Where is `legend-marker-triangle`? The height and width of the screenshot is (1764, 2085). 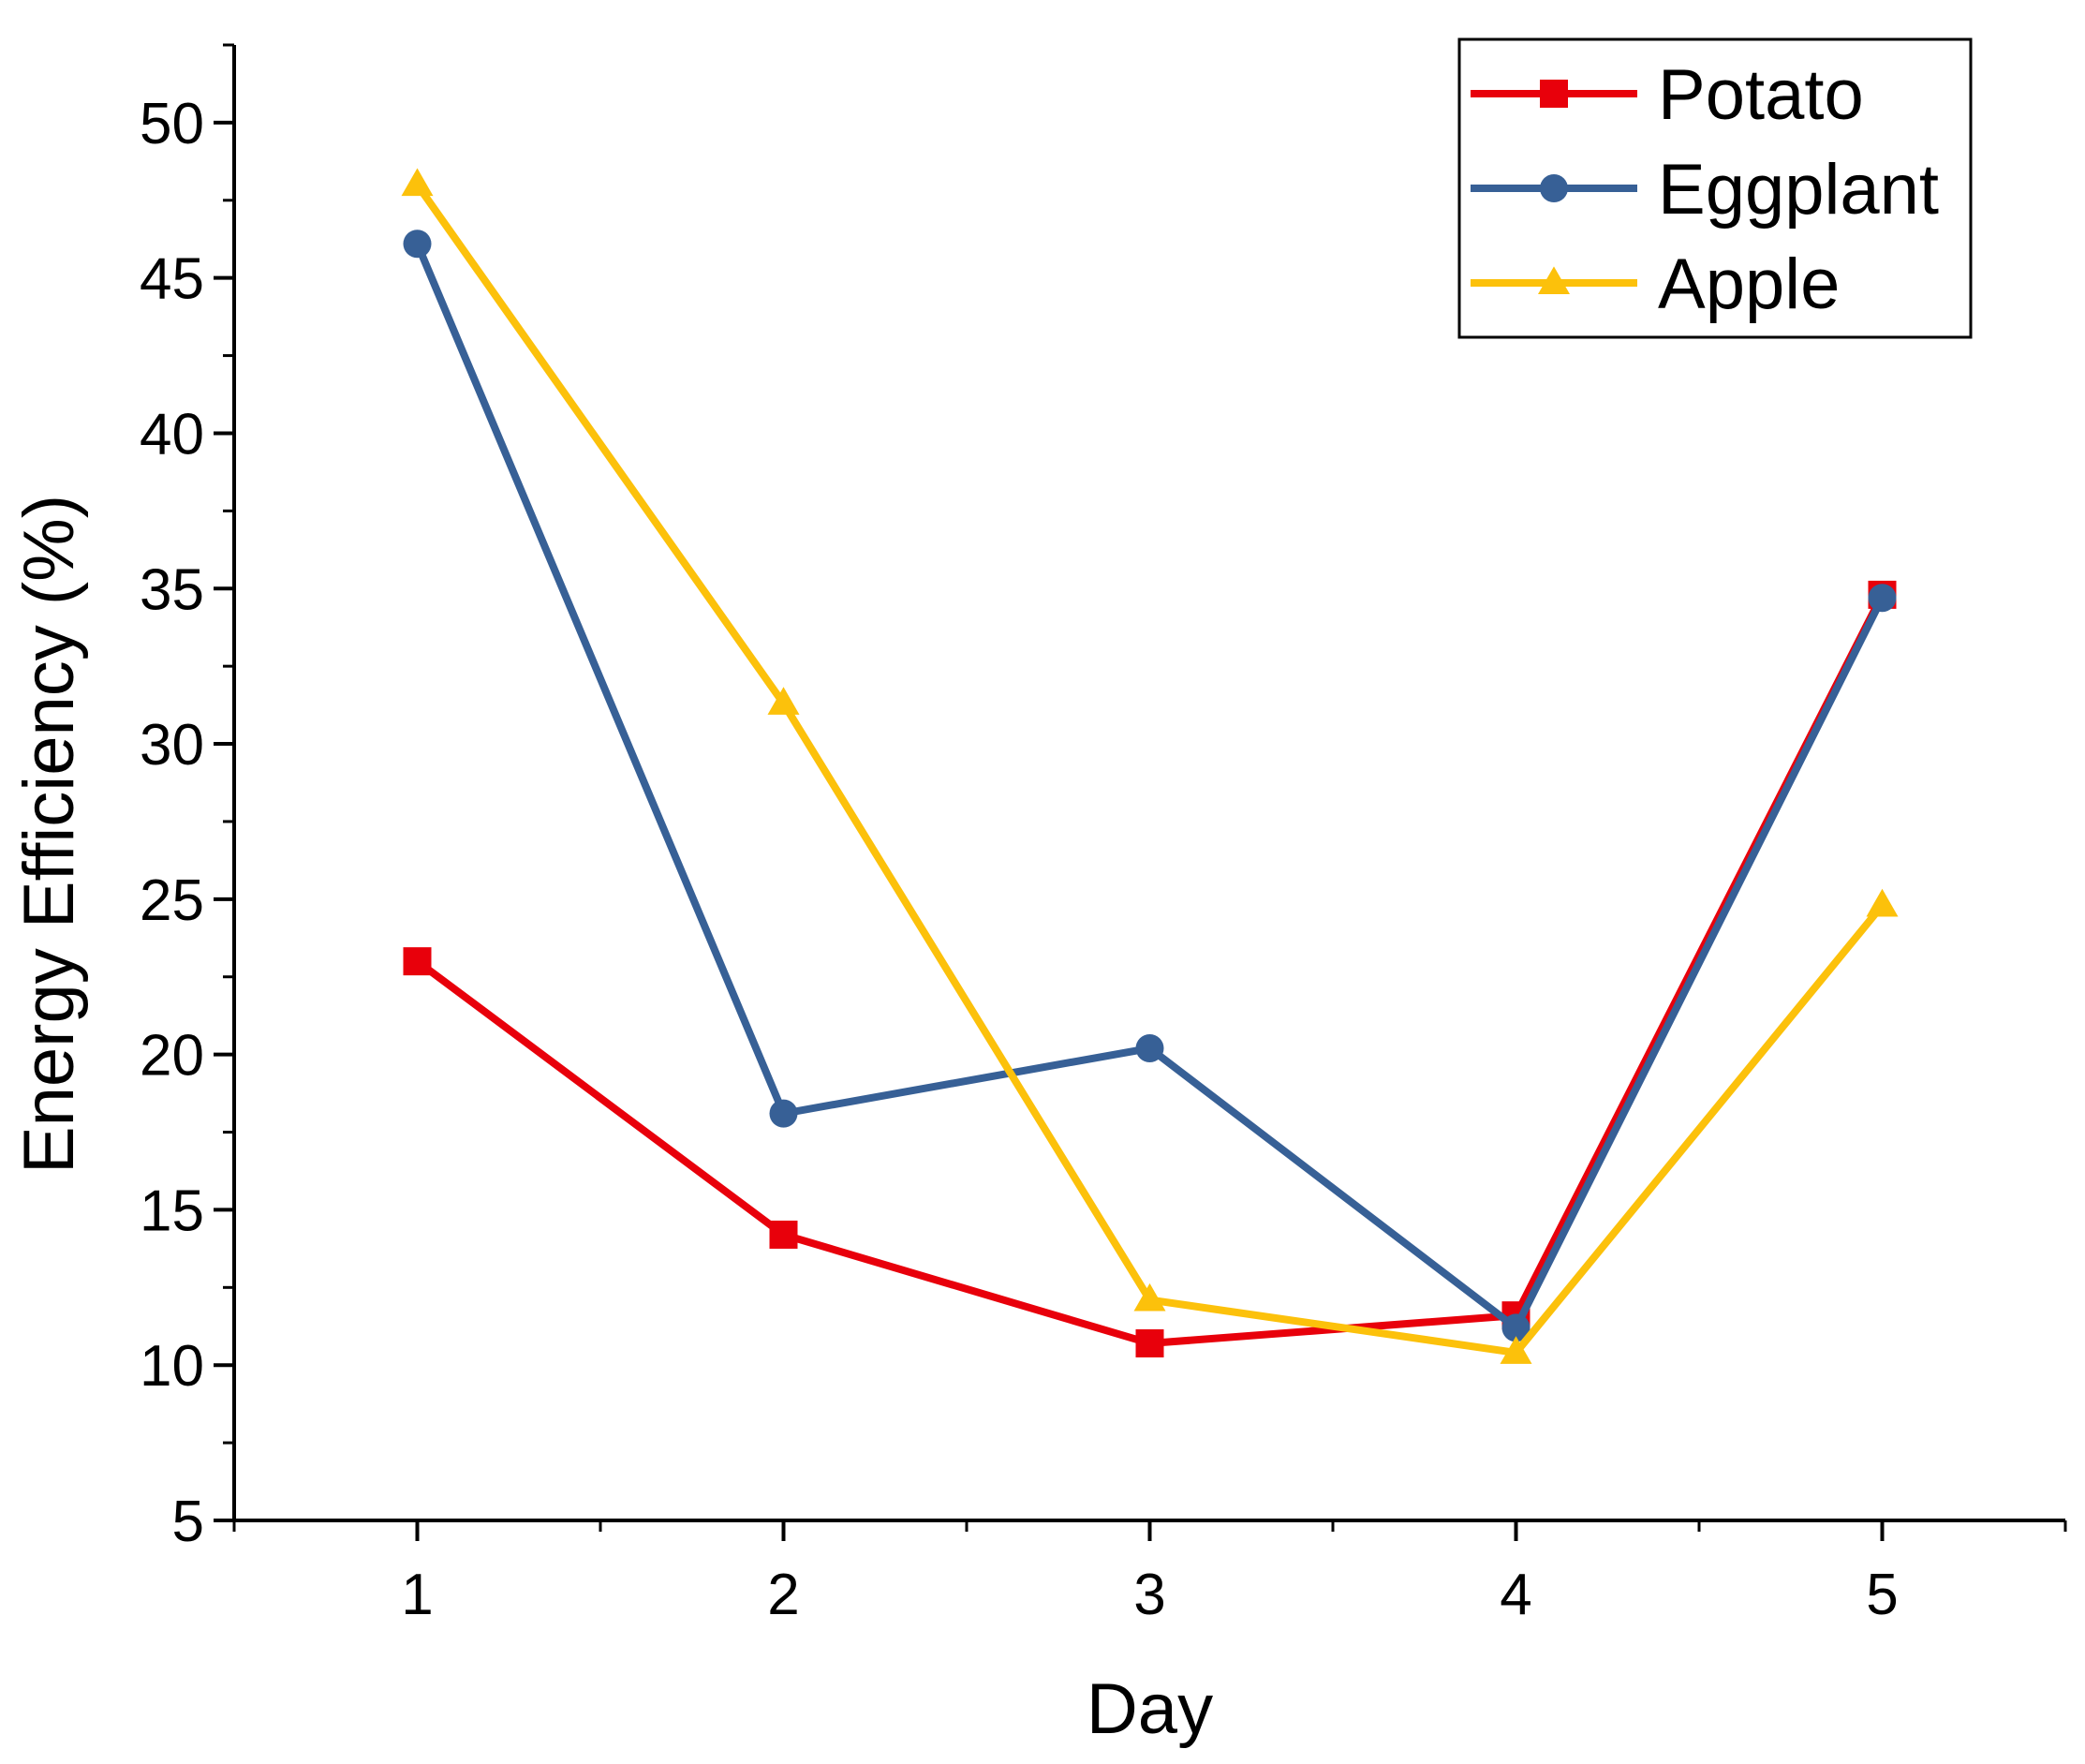 legend-marker-triangle is located at coordinates (1554, 280).